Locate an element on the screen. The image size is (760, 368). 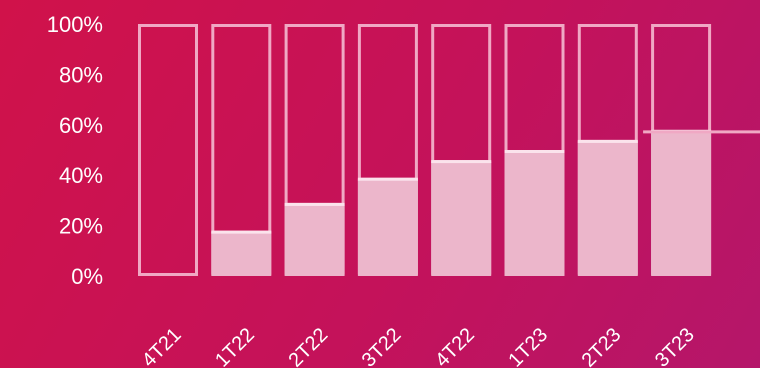
x-tick-label: 4T22 is located at coordinates (455, 346).